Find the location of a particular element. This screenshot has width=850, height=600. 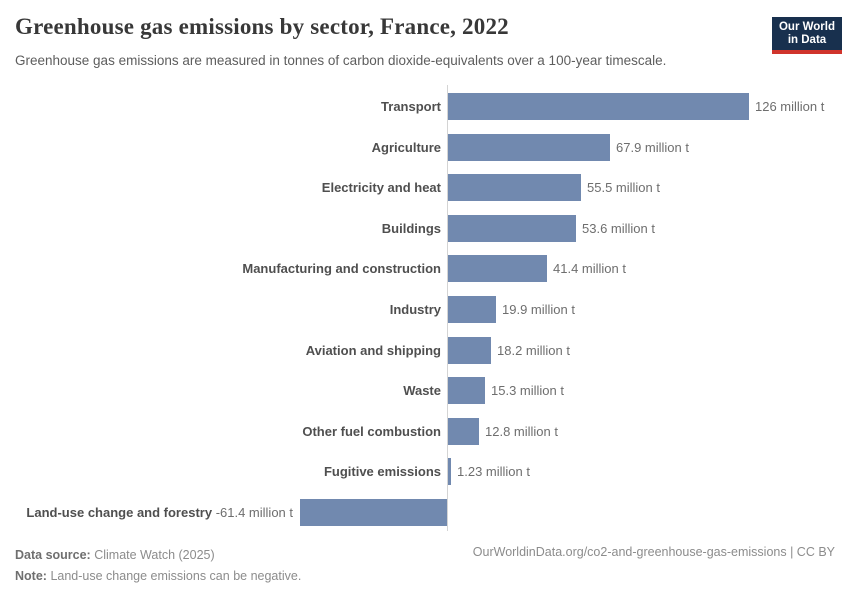

value-label: 15.3 million t is located at coordinates (527, 391).